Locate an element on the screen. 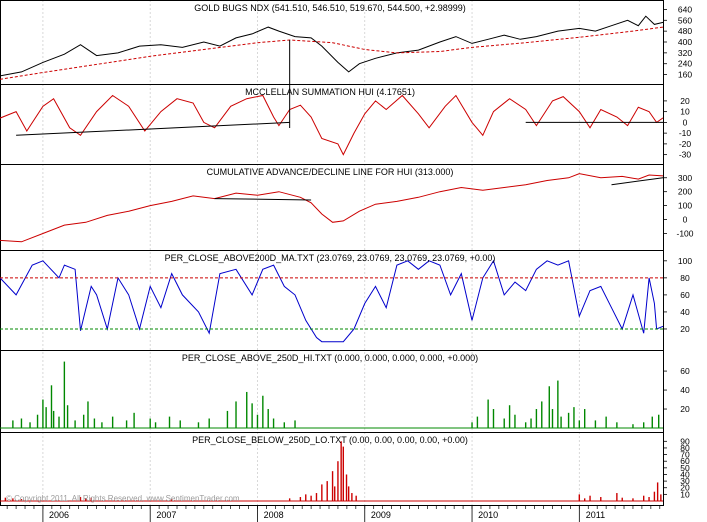 The image size is (707, 522). y-tick-label: 70 is located at coordinates (685, 455).